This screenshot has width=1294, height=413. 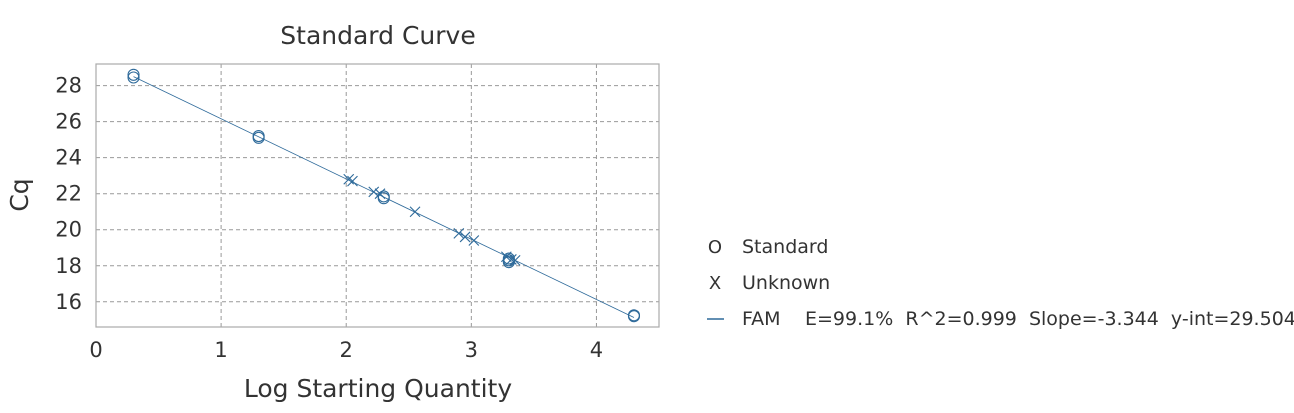 What do you see at coordinates (95, 350) in the screenshot?
I see `x-tick-label: 0` at bounding box center [95, 350].